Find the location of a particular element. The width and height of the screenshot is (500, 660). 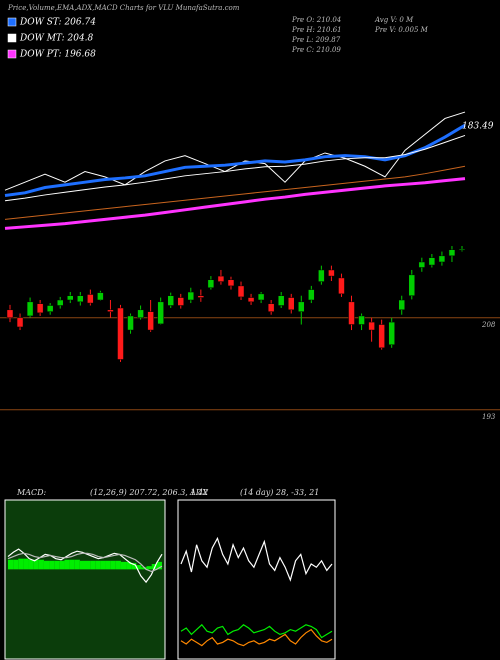

y-tick-label: 208 is located at coordinates (488, 325).